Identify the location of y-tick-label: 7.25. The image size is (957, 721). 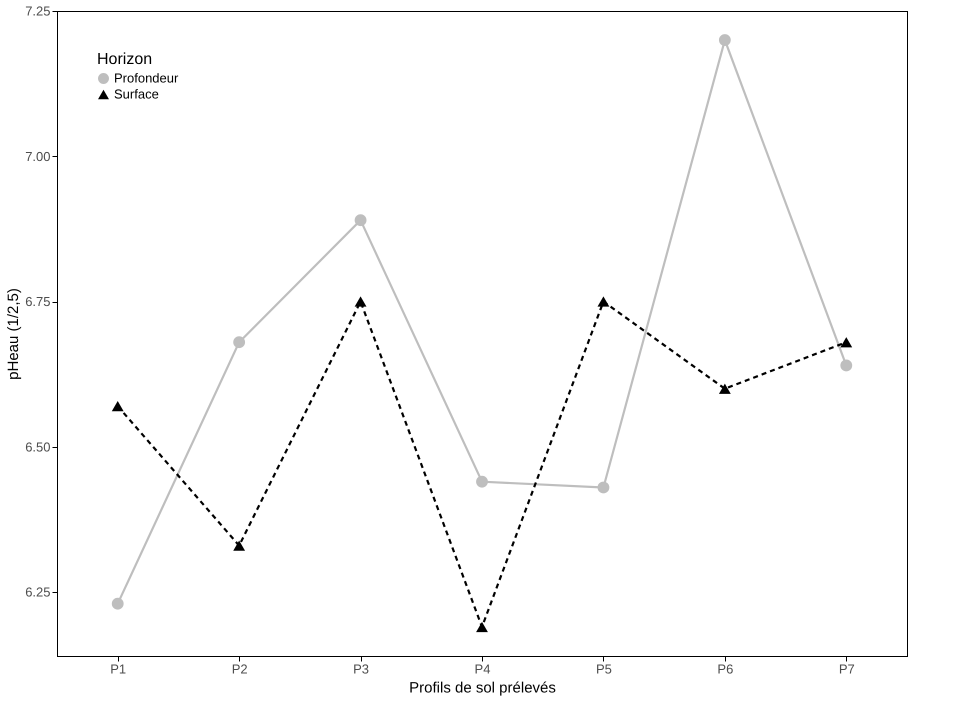
(37, 11).